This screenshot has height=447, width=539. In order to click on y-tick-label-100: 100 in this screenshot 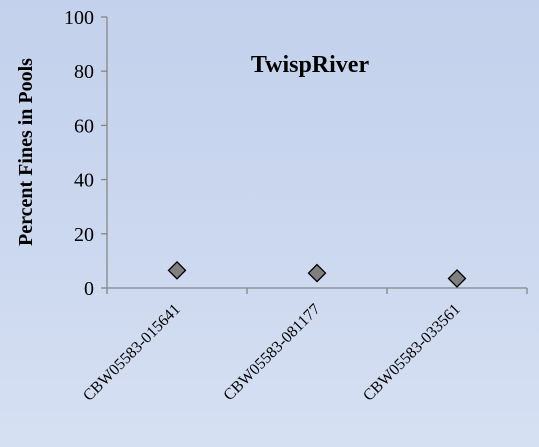, I will do `click(79, 18)`.